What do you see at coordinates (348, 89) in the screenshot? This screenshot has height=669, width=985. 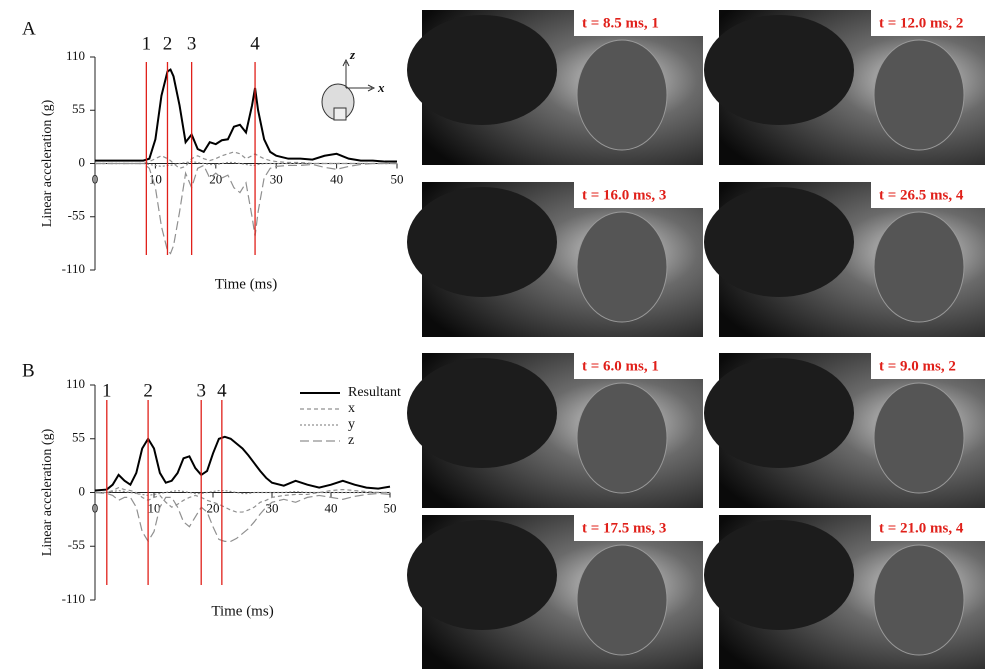 I see `axis-icon` at bounding box center [348, 89].